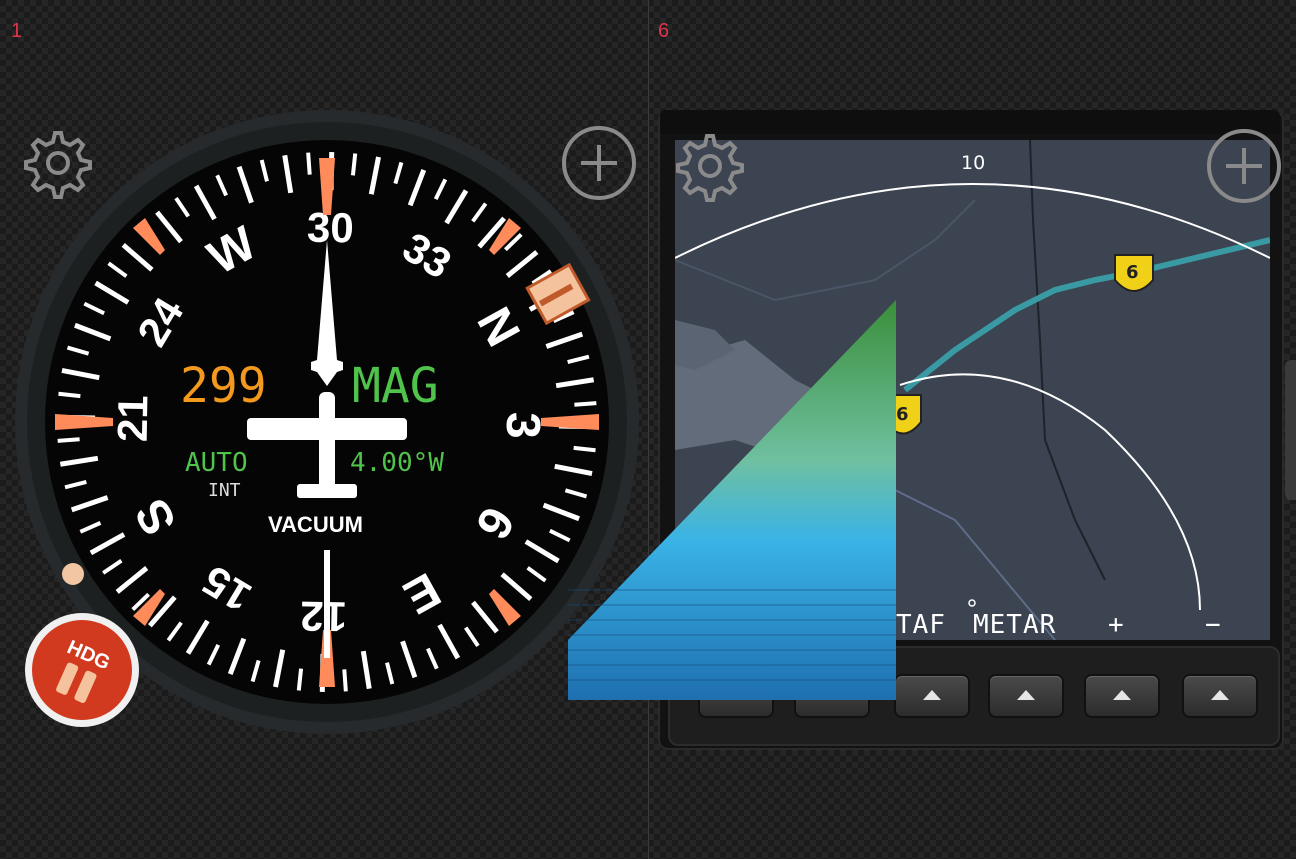 This screenshot has width=1296, height=859. I want to click on add-button-right, so click(1244, 166).